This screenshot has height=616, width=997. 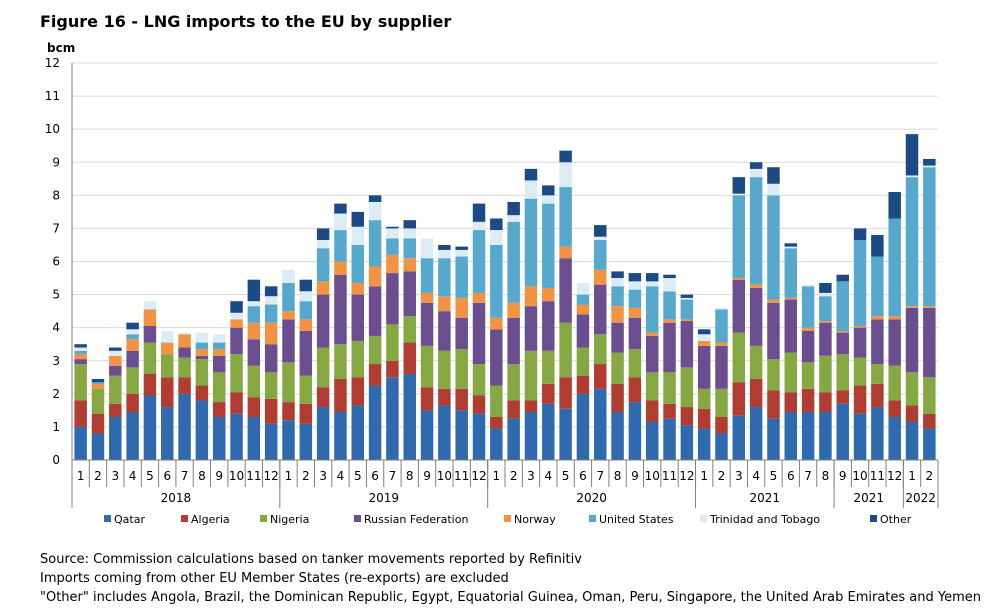 What do you see at coordinates (56, 394) in the screenshot?
I see `y-tick-label: 2` at bounding box center [56, 394].